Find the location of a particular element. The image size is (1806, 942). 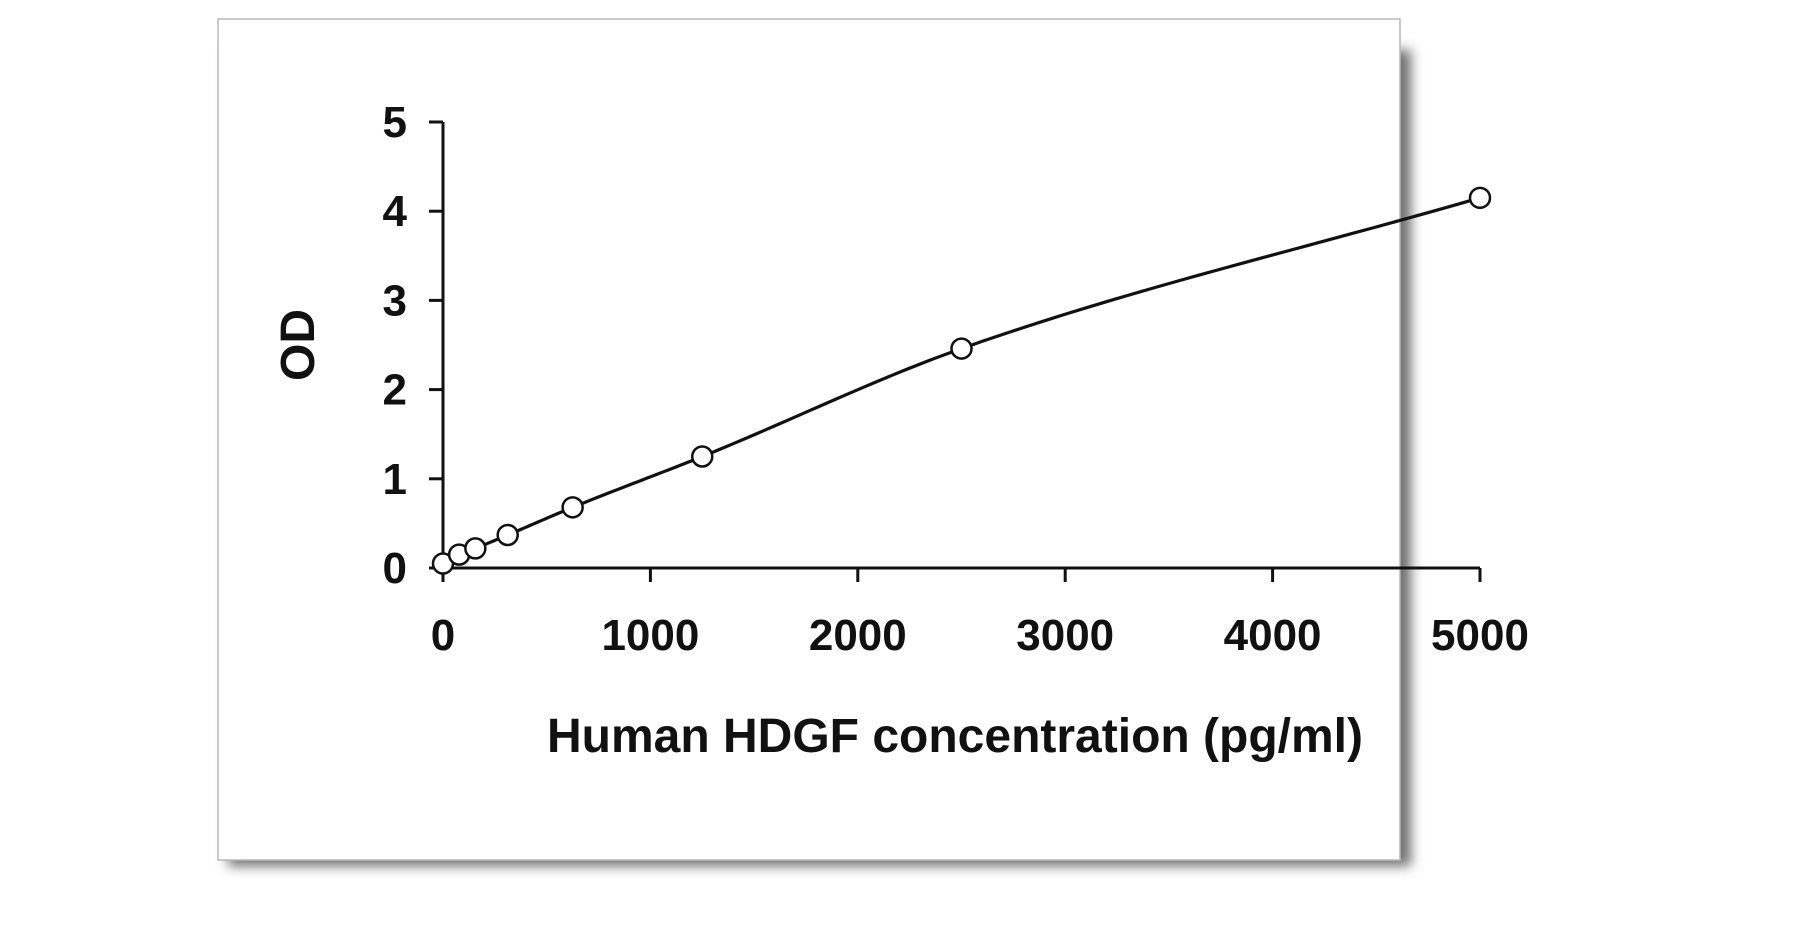

x-axis: 0 1000 2000 3000 4000 5000 is located at coordinates (980, 613).